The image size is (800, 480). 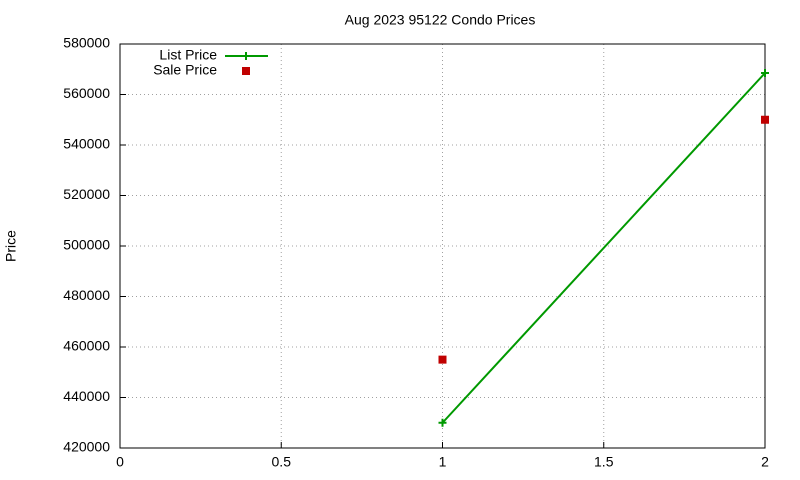 What do you see at coordinates (86, 396) in the screenshot?
I see `y-tick-label: 440000` at bounding box center [86, 396].